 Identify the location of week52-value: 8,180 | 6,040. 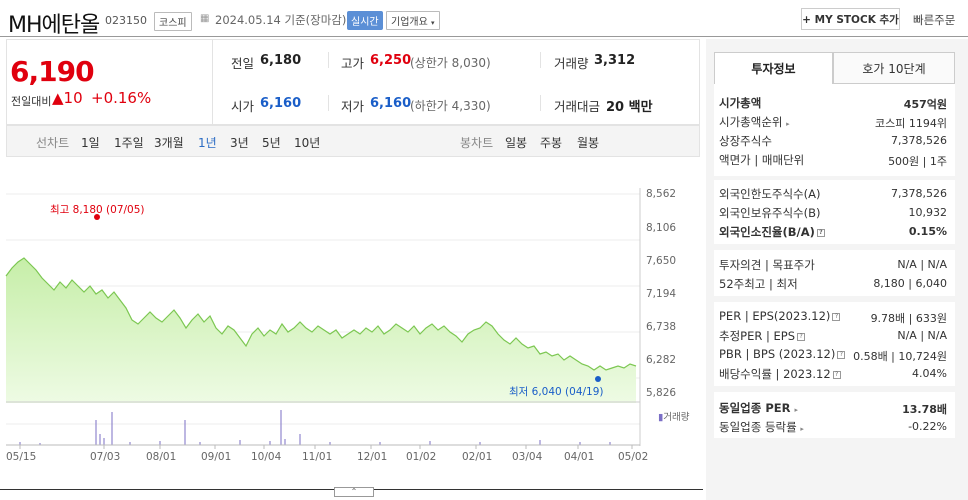
(910, 283).